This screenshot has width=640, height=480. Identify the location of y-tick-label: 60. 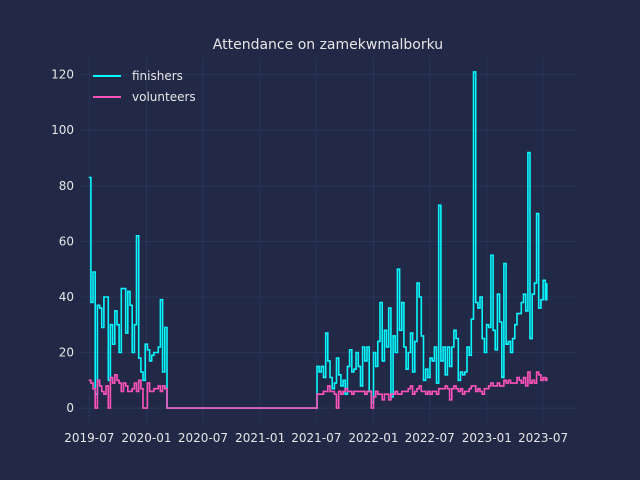
(66, 241).